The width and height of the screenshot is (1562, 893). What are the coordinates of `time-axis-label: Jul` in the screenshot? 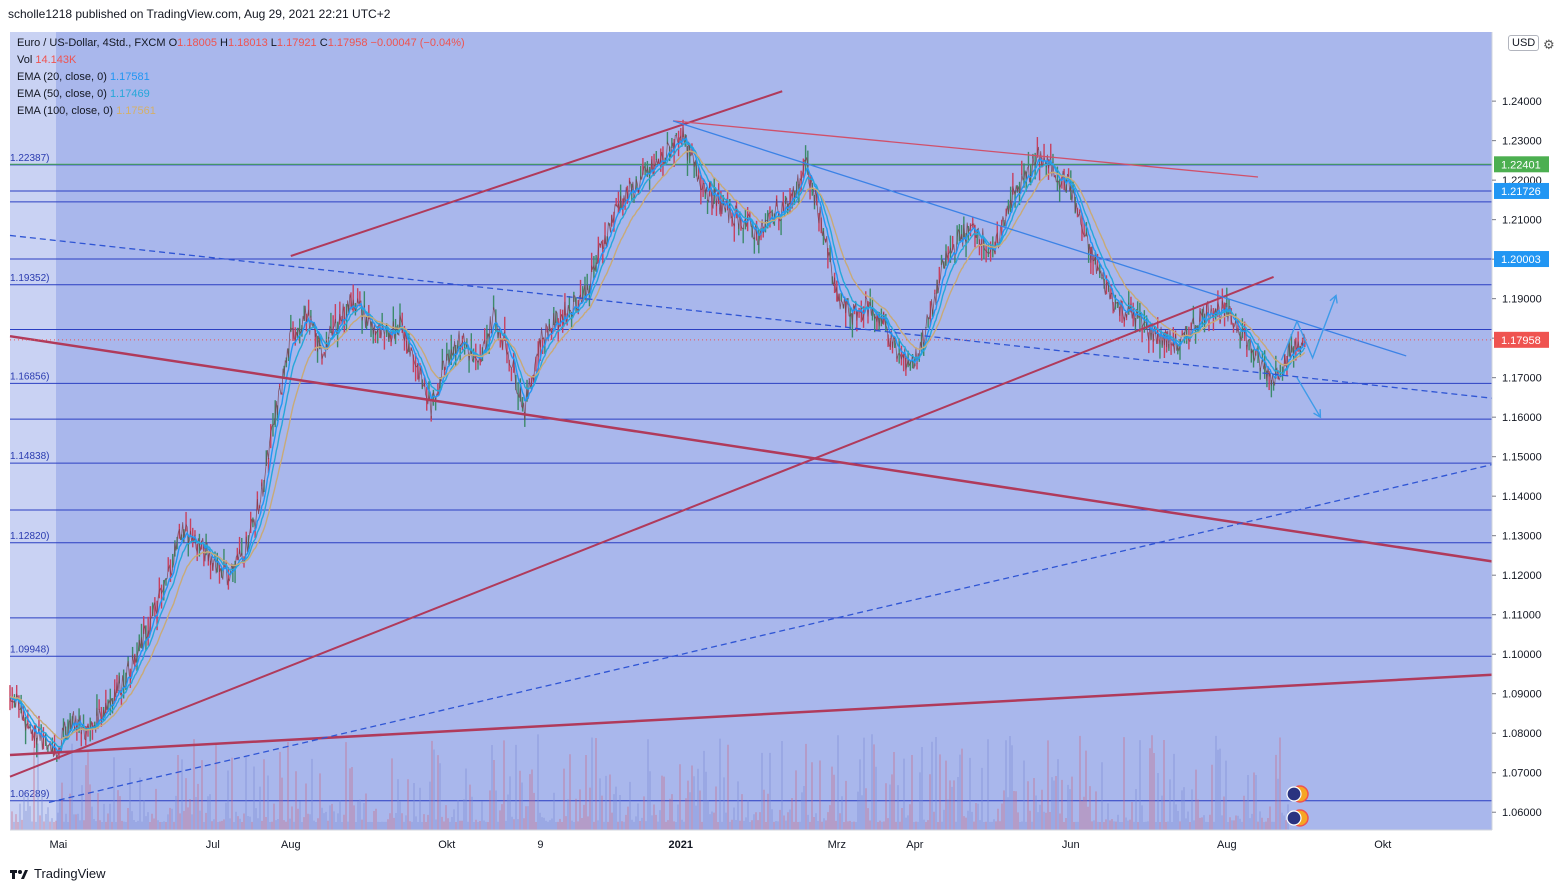 It's located at (213, 845).